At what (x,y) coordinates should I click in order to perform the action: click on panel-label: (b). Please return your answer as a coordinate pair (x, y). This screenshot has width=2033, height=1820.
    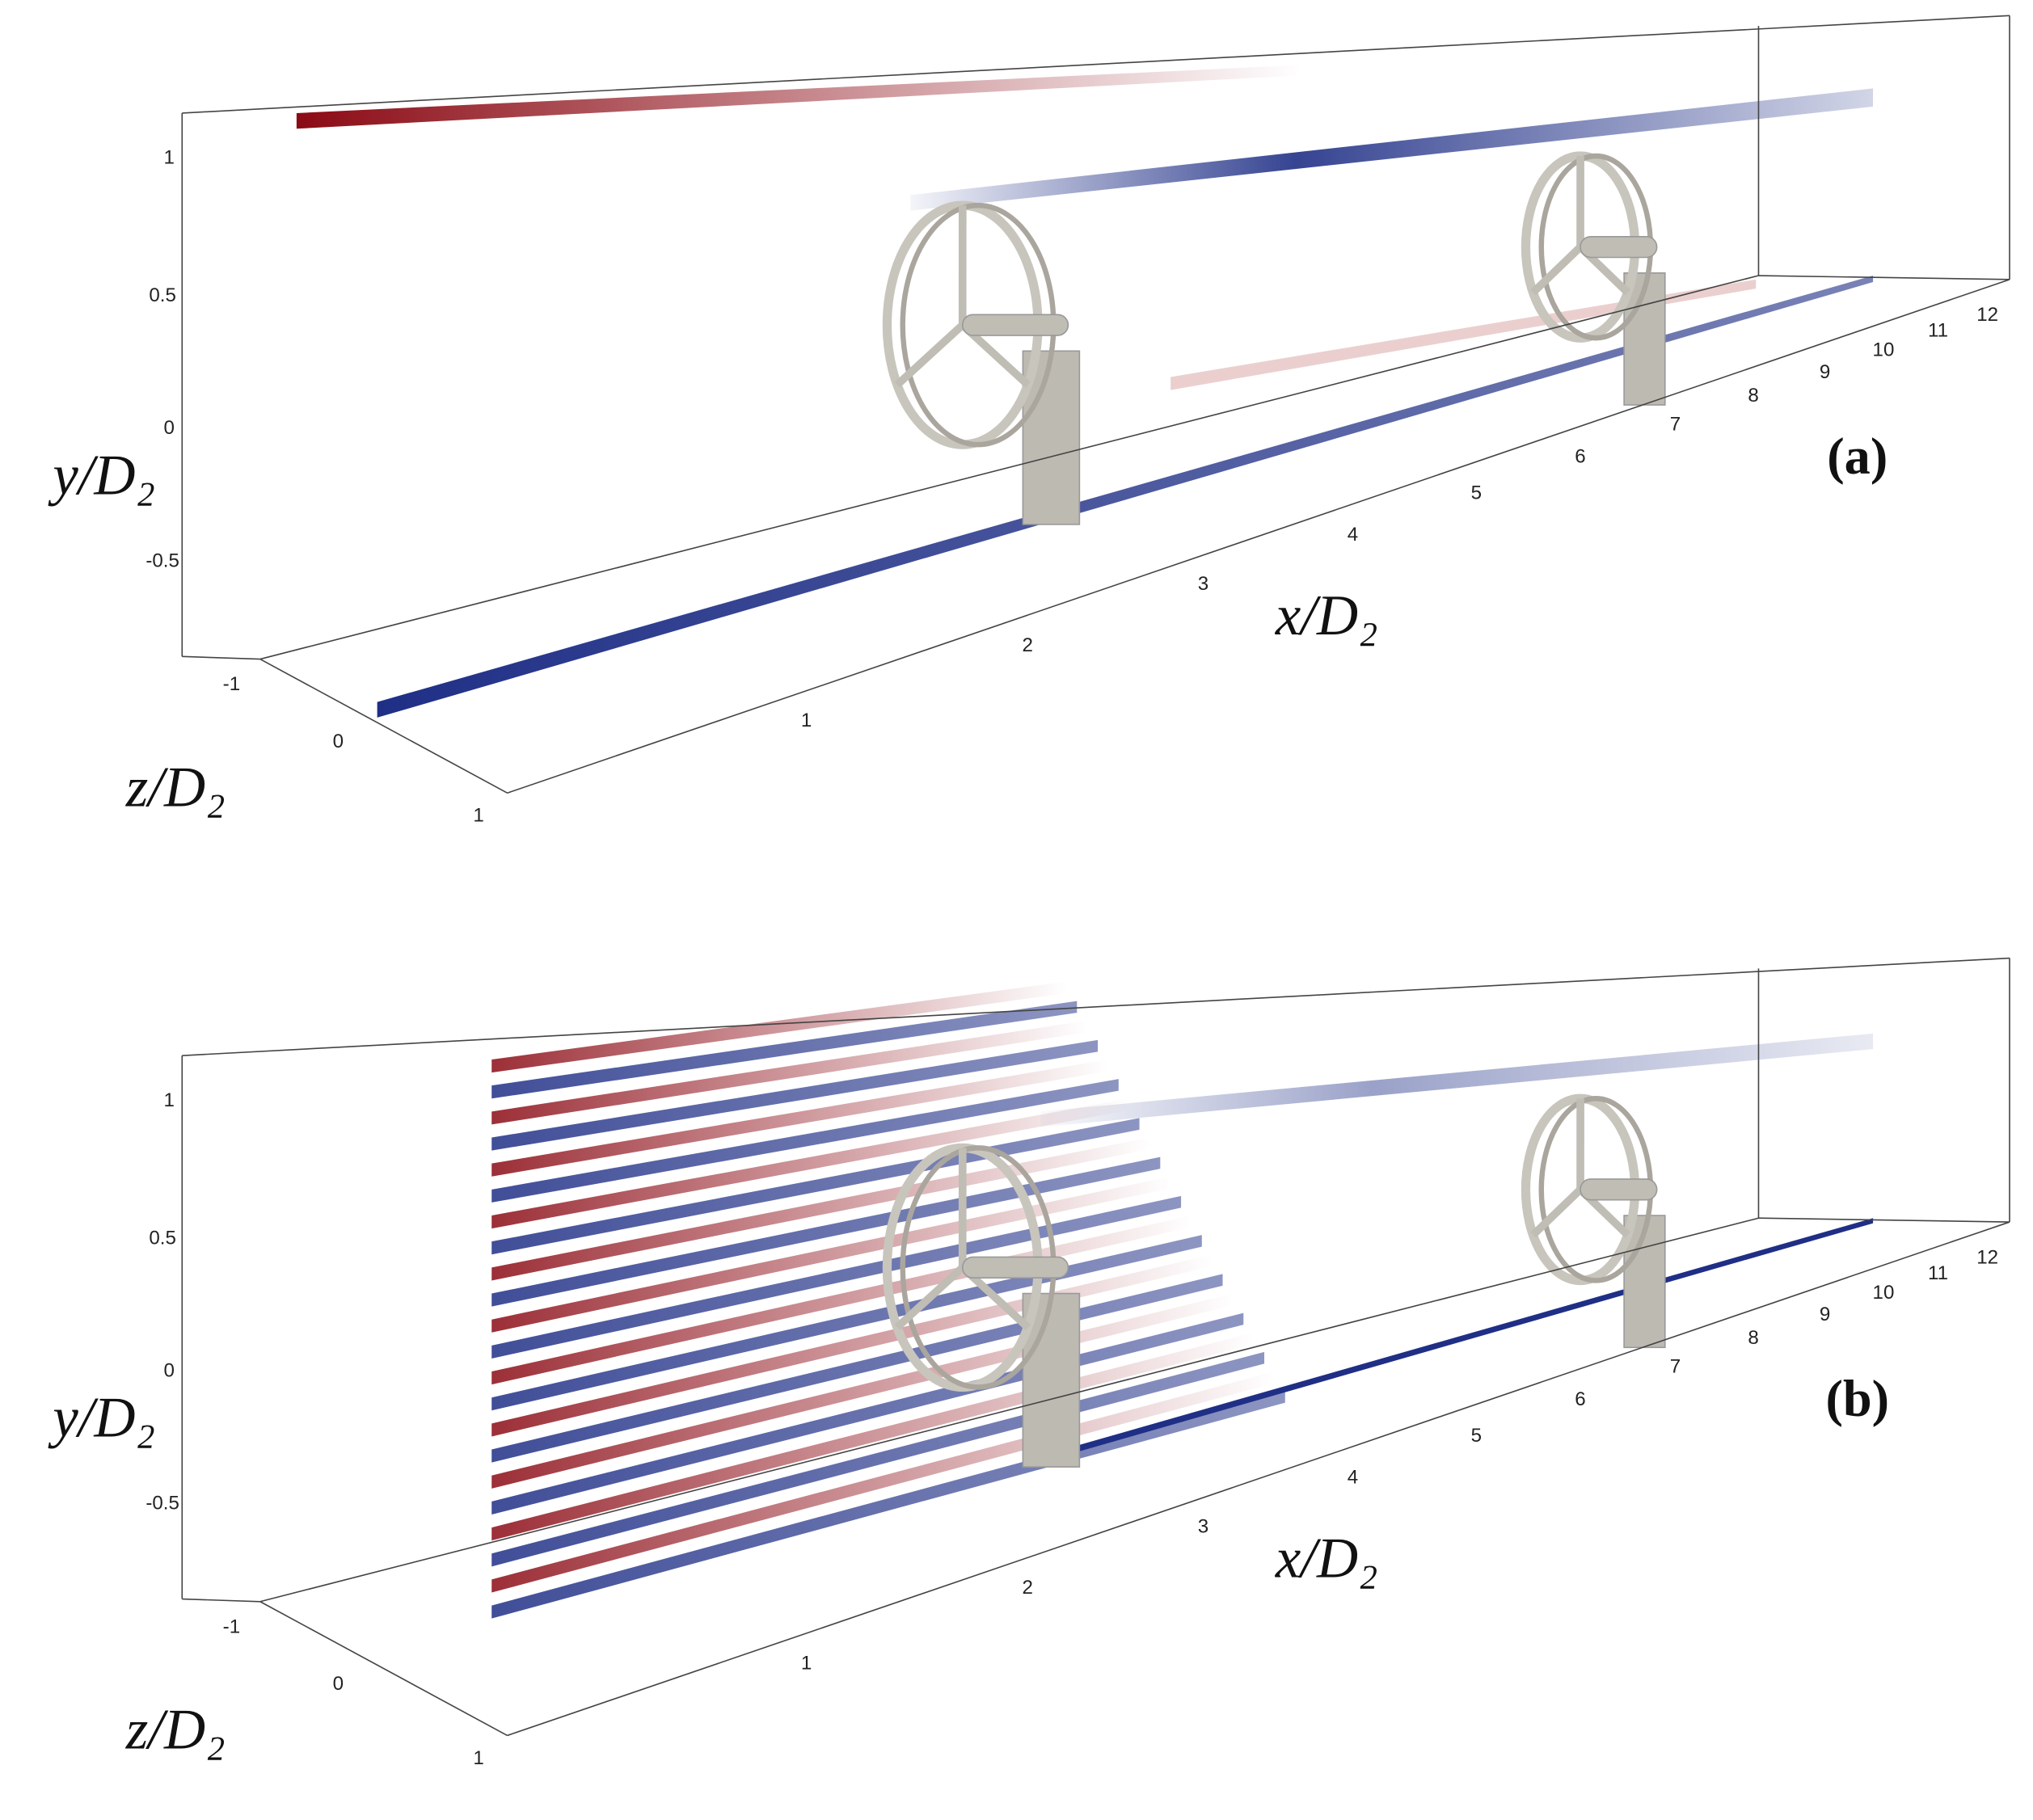
    Looking at the image, I should click on (1857, 1398).